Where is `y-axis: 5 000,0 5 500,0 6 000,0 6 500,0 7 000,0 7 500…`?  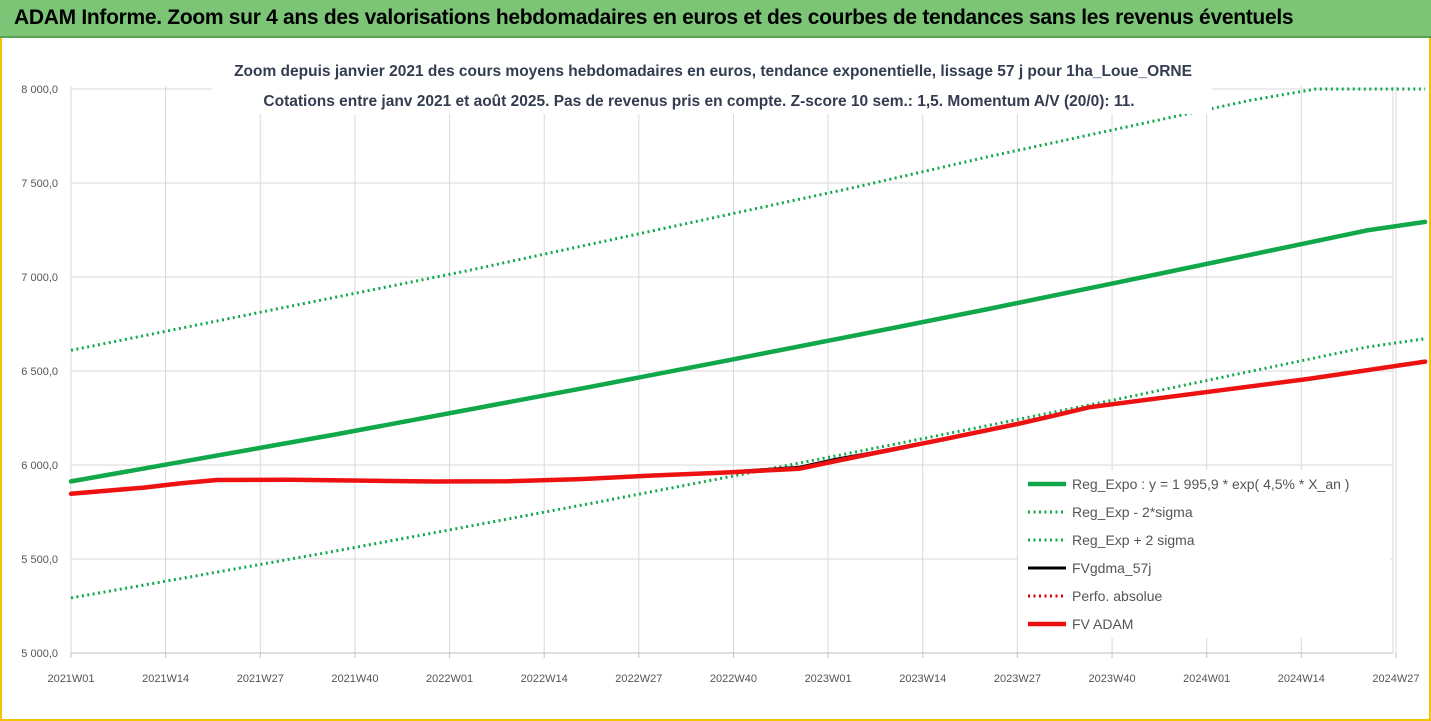 y-axis: 5 000,0 5 500,0 6 000,0 6 500,0 7 000,0 7 500… is located at coordinates (39, 372).